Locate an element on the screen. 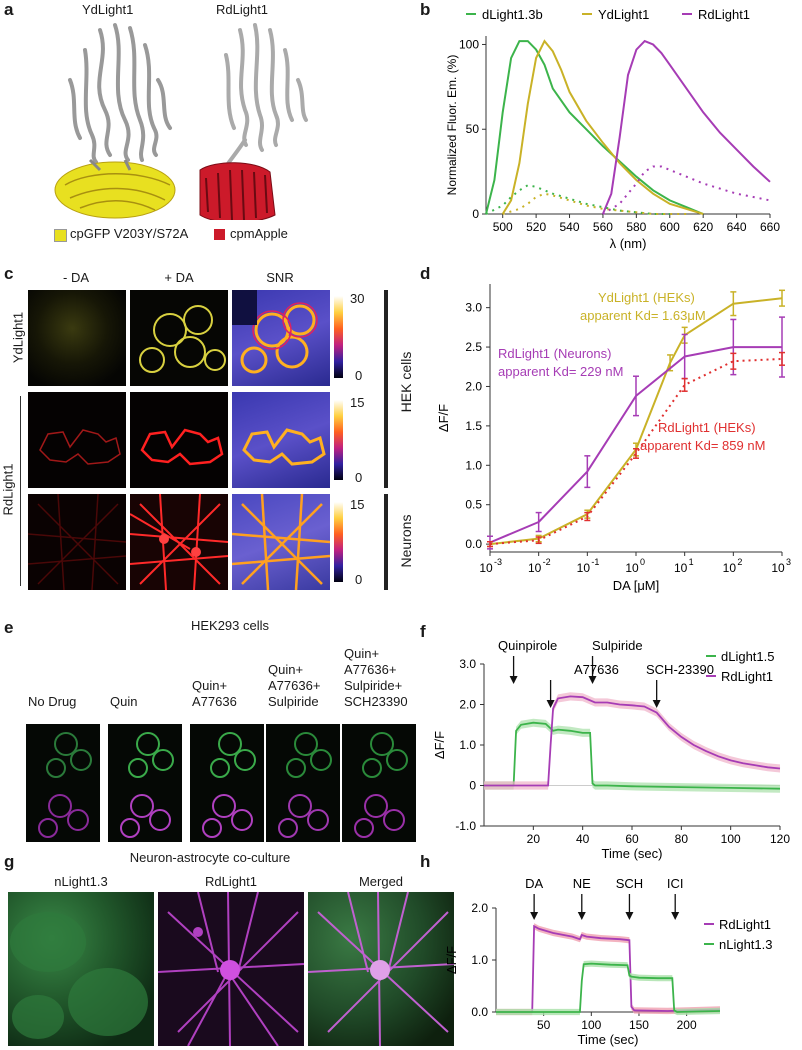 This screenshot has width=802, height=1050. side-label-neurons: Neurons is located at coordinates (406, 541).